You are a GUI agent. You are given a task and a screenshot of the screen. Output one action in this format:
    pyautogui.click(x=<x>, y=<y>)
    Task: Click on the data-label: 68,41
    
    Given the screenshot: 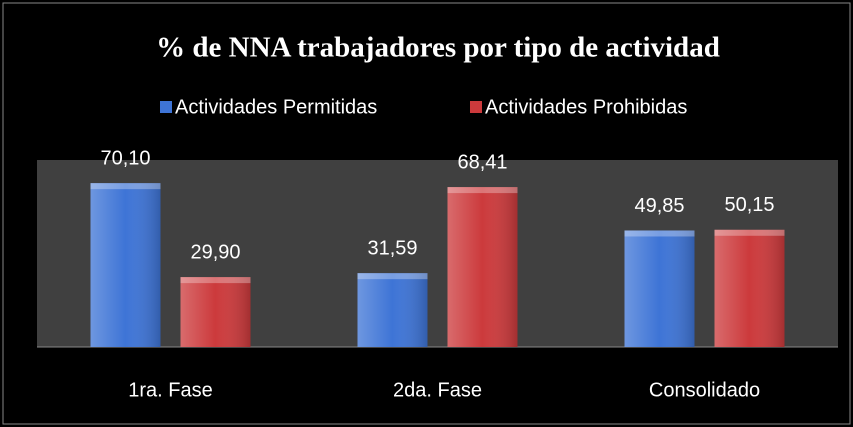 What is the action you would take?
    pyautogui.click(x=482, y=162)
    